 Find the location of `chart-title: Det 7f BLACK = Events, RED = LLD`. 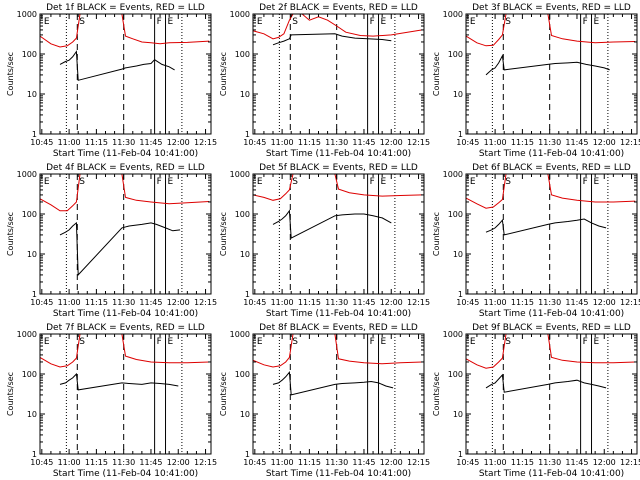

chart-title: Det 7f BLACK = Events, RED = LLD is located at coordinates (125, 328).